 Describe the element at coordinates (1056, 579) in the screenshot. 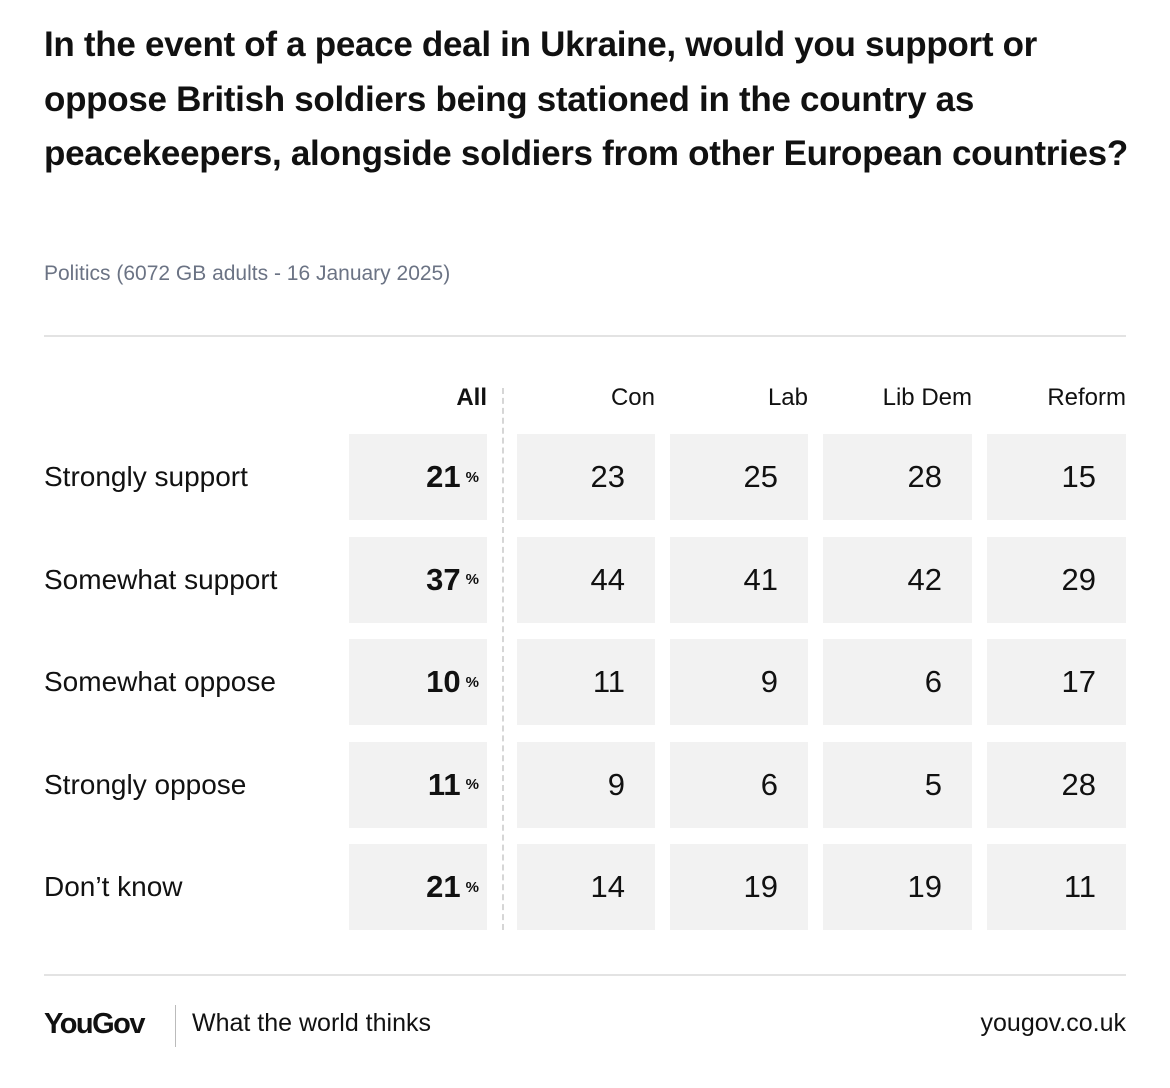

I see `cell: 29` at that location.